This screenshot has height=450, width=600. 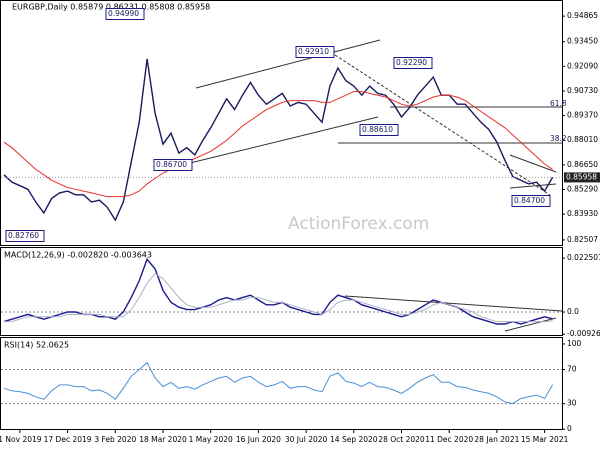 I want to click on y-tick-label: 0.88010, so click(x=582, y=139).